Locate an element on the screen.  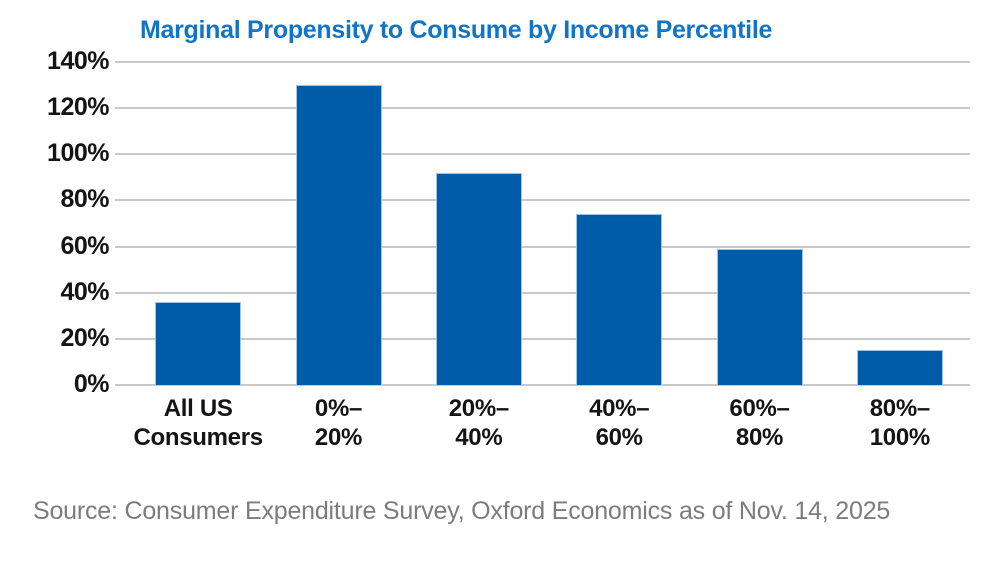
x-axis-label-line: 80% is located at coordinates (759, 437).